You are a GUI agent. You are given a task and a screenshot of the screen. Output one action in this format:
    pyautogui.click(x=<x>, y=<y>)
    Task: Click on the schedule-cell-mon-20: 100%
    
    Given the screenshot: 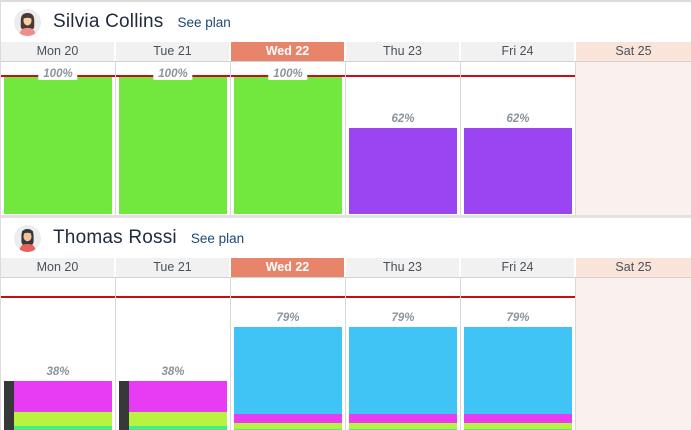 What is the action you would take?
    pyautogui.click(x=58, y=138)
    